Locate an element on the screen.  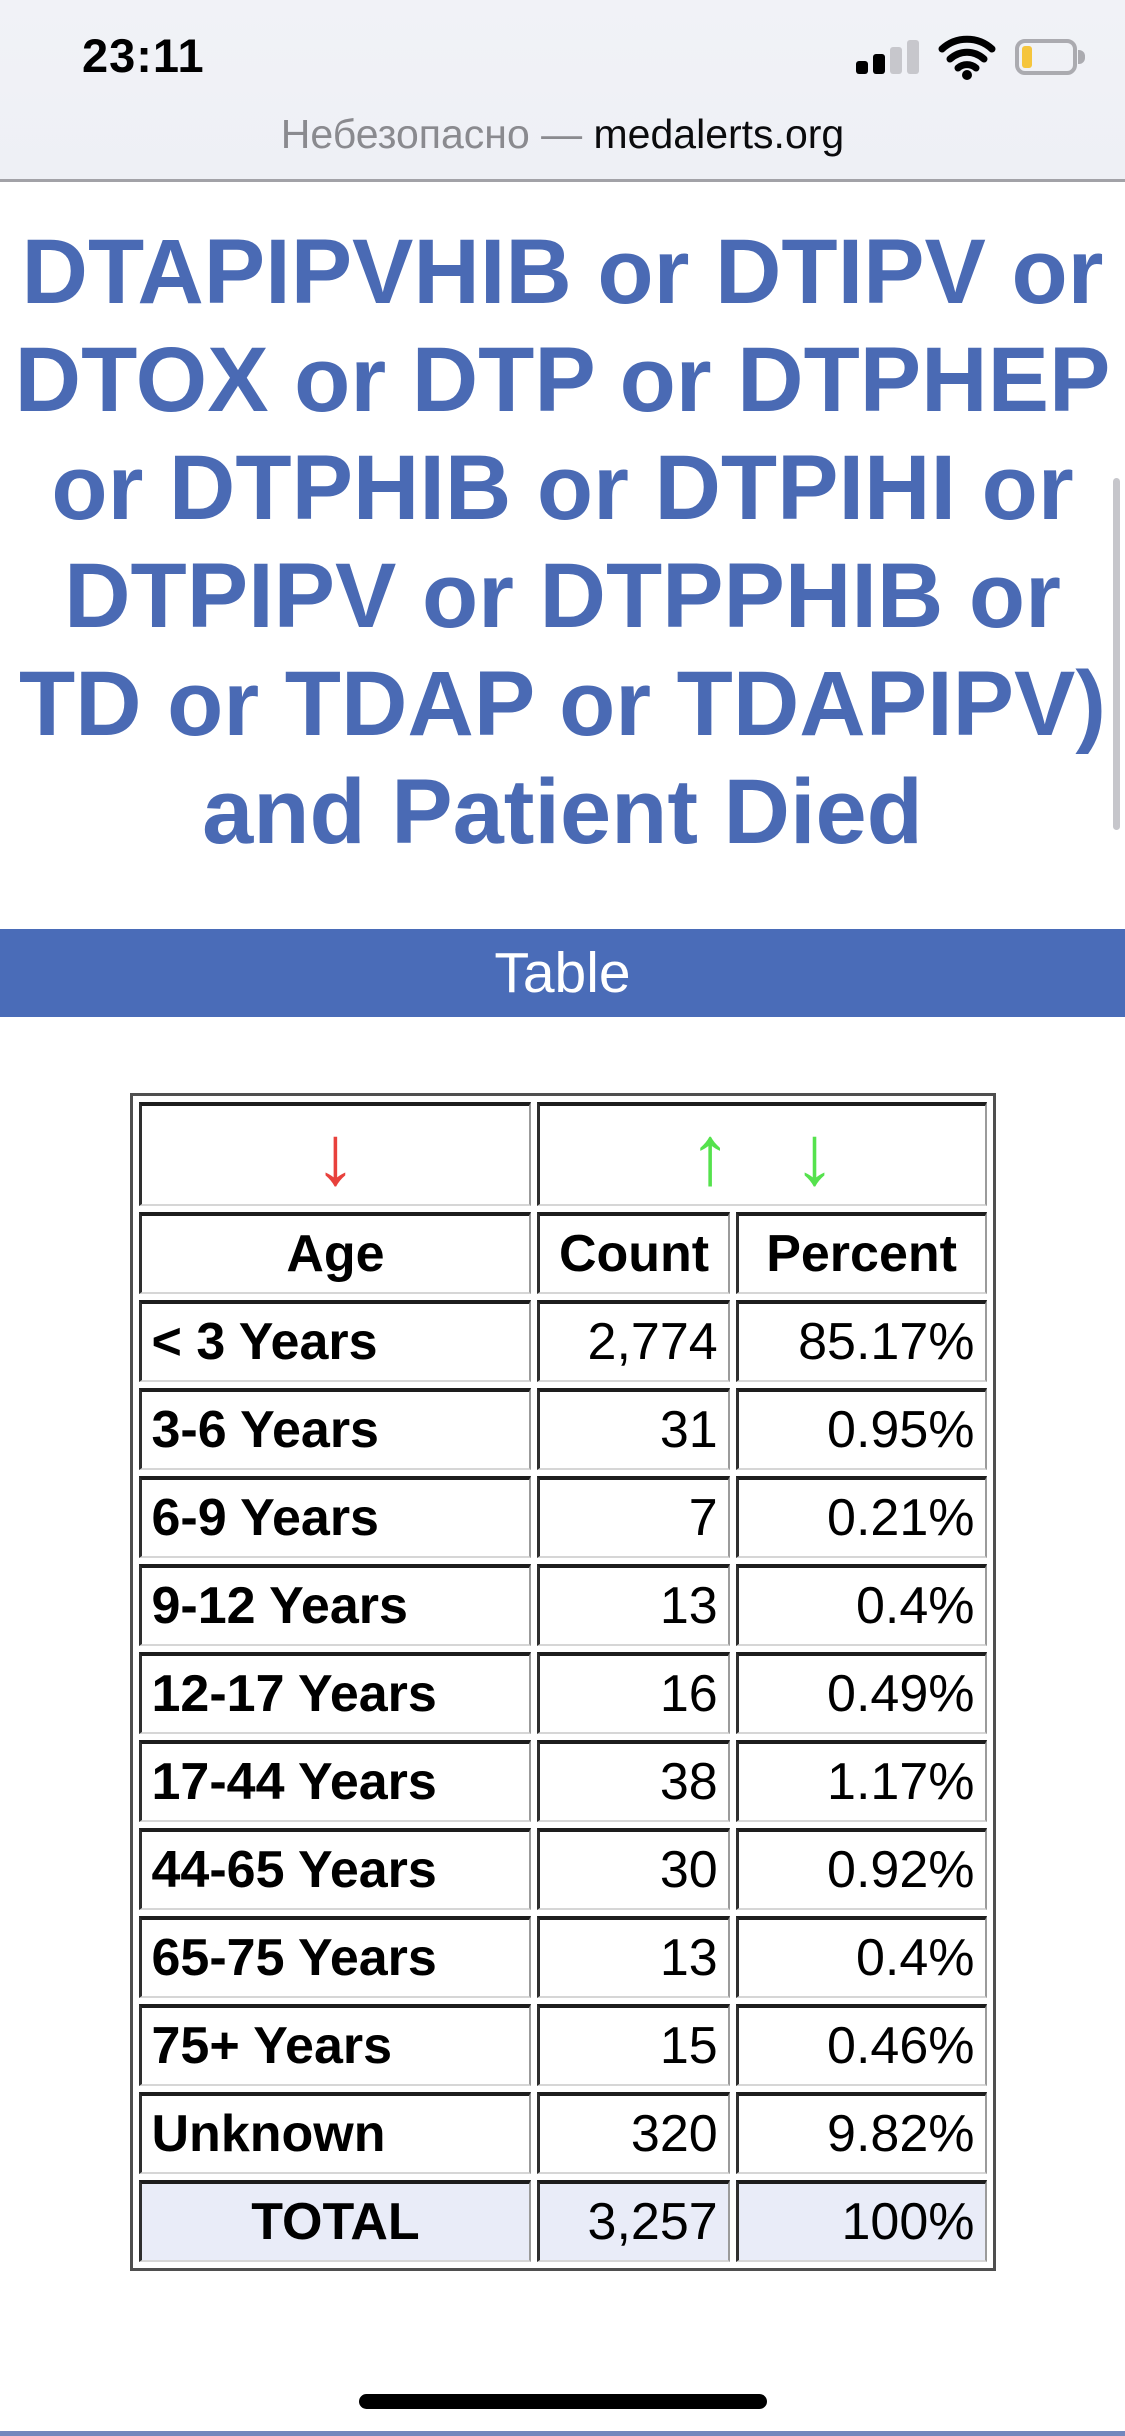
table-row: Unknown 320 9.82% is located at coordinates (562, 2132).